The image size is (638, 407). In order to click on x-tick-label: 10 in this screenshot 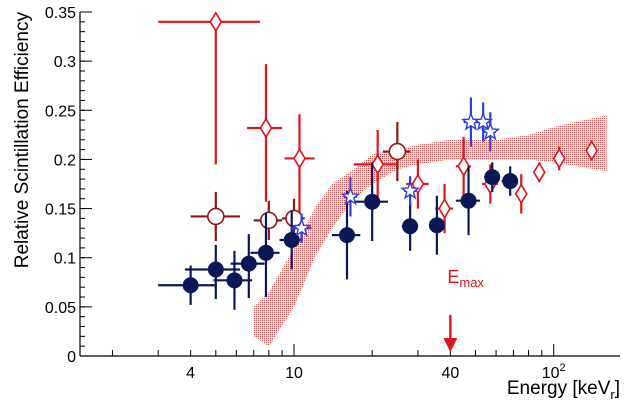, I will do `click(294, 373)`.